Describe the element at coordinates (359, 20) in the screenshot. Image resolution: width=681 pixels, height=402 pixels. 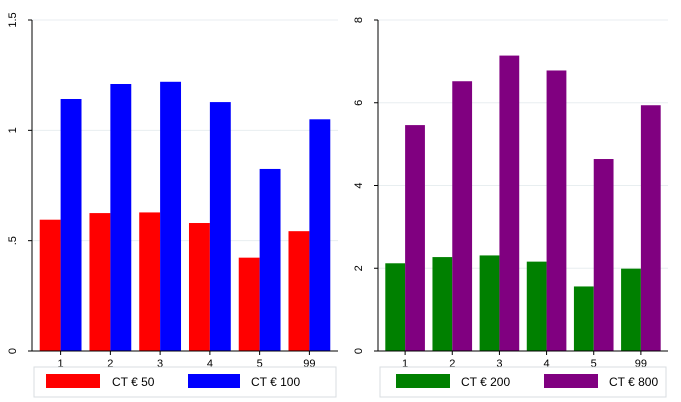
I see `y-tick-label: 8` at that location.